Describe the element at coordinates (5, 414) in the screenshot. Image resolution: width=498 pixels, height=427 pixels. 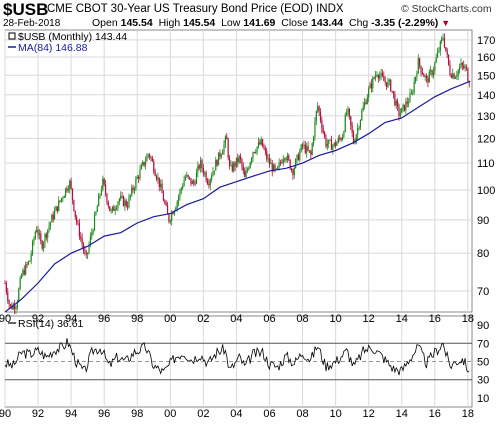
I see `x-tick-label: 90` at that location.